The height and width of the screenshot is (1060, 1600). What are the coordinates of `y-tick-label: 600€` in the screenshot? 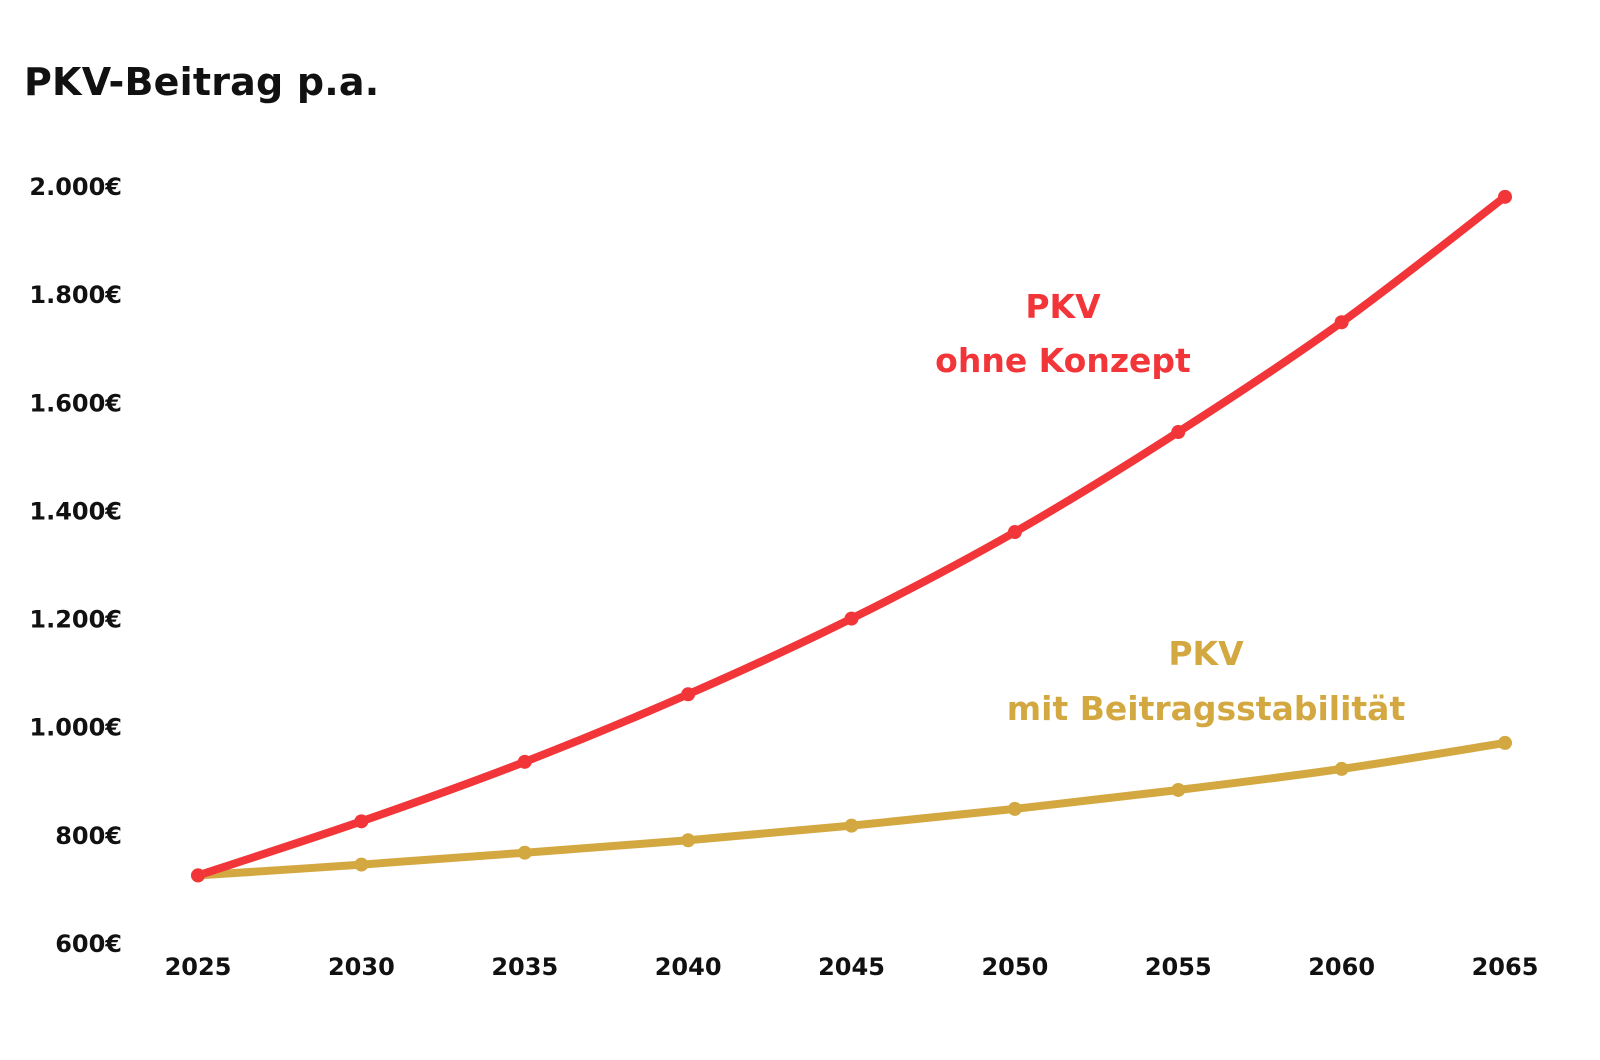 It's located at (88, 944).